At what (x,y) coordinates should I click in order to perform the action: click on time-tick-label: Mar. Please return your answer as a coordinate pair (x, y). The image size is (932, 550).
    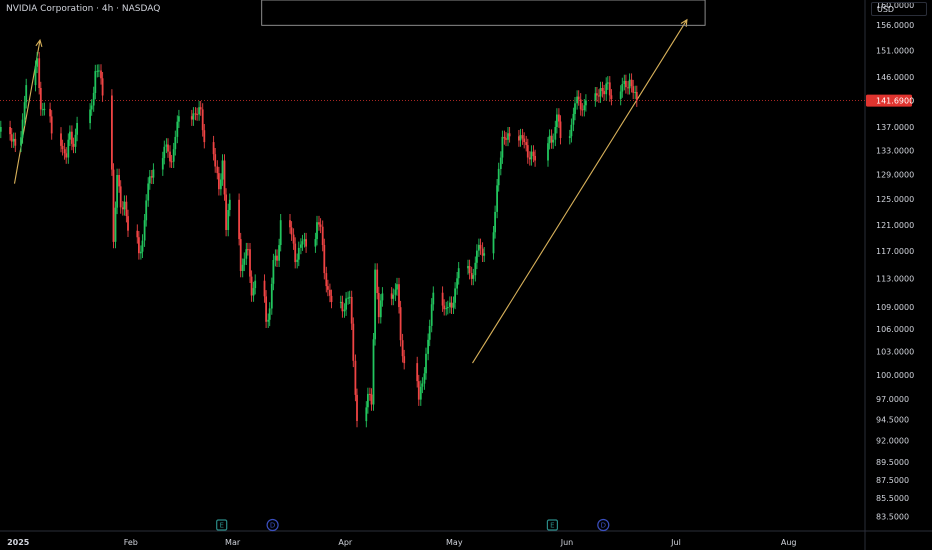
    Looking at the image, I should click on (233, 542).